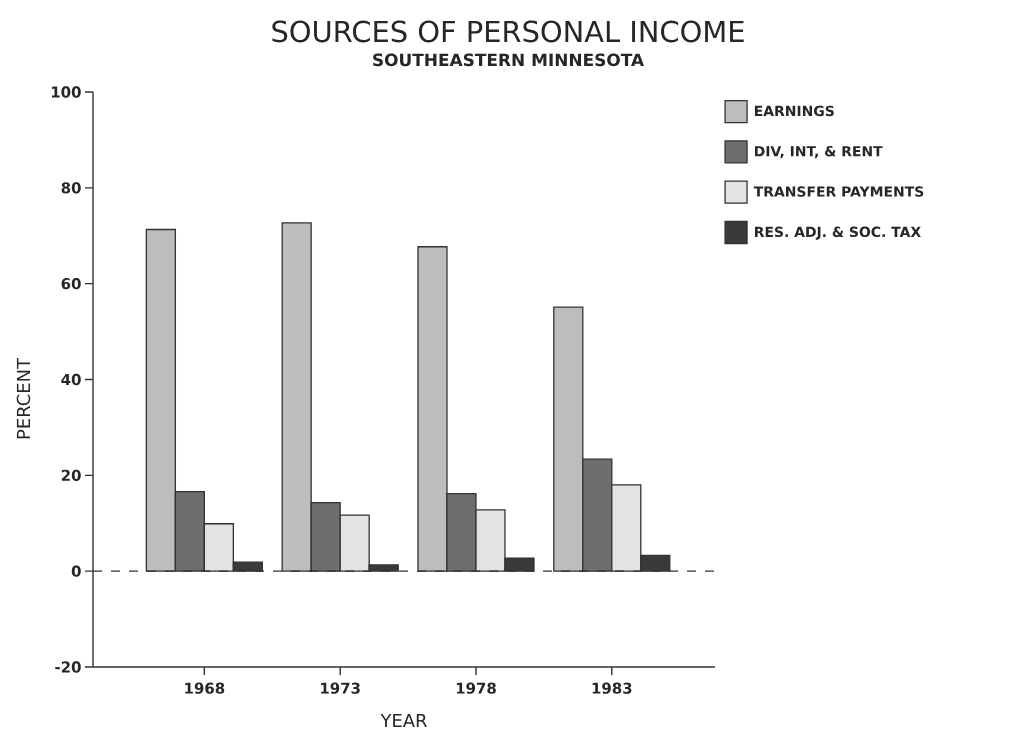 Image resolution: width=1012 pixels, height=739 pixels. What do you see at coordinates (66, 92) in the screenshot?
I see `y-tick-label: 100` at bounding box center [66, 92].